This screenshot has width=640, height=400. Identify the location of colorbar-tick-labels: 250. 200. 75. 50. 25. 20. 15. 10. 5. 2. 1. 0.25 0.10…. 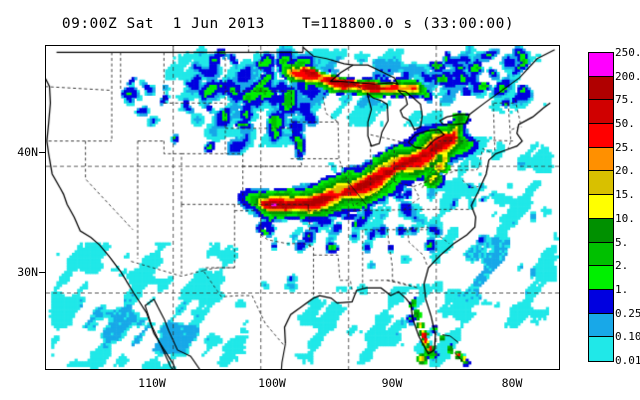
(627, 210).